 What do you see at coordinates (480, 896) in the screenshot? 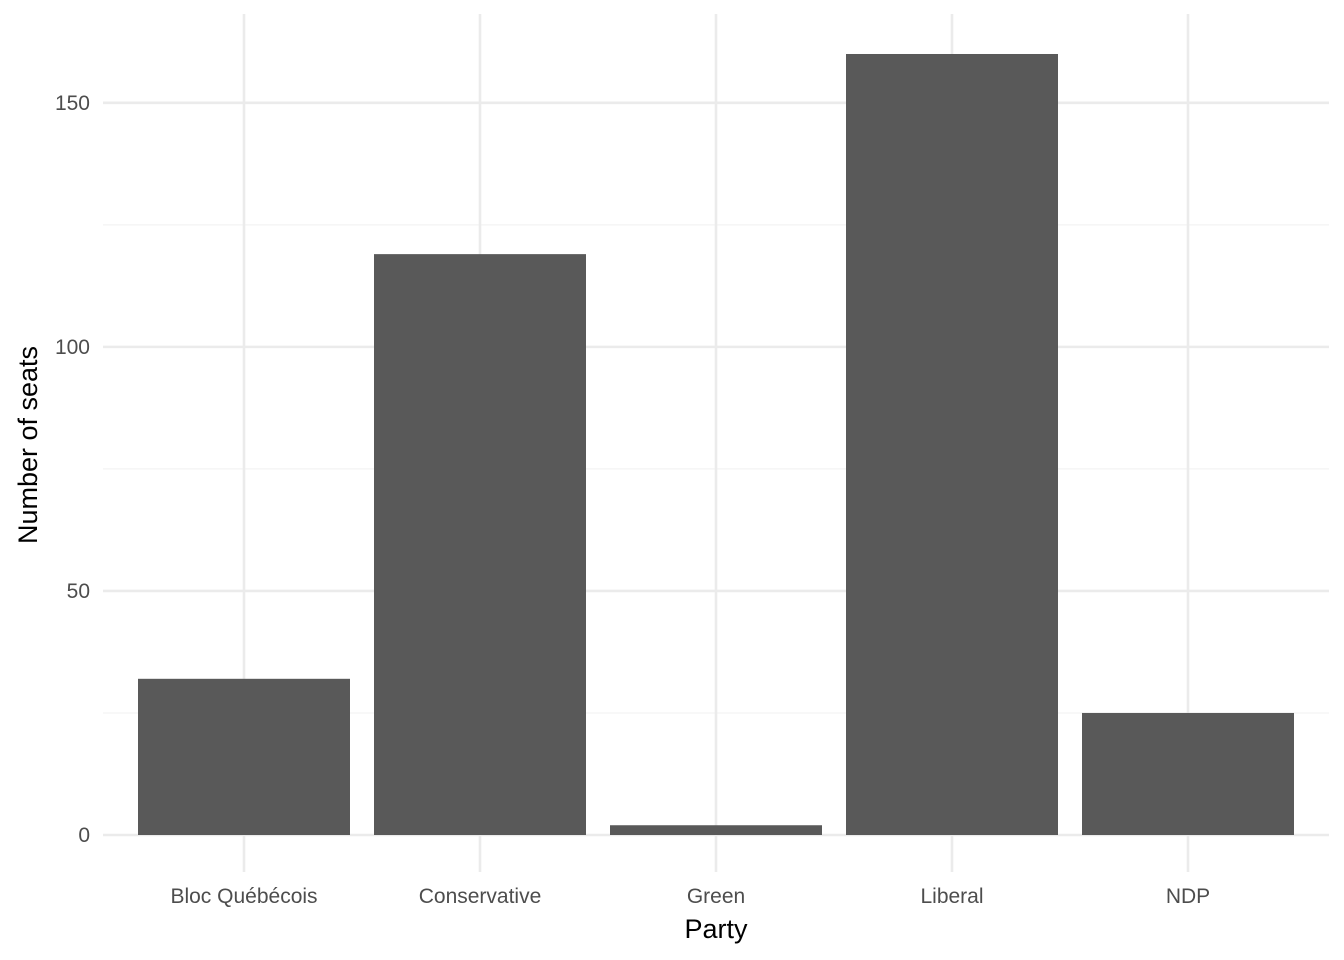
I see `x-tick-label: Conservative` at bounding box center [480, 896].